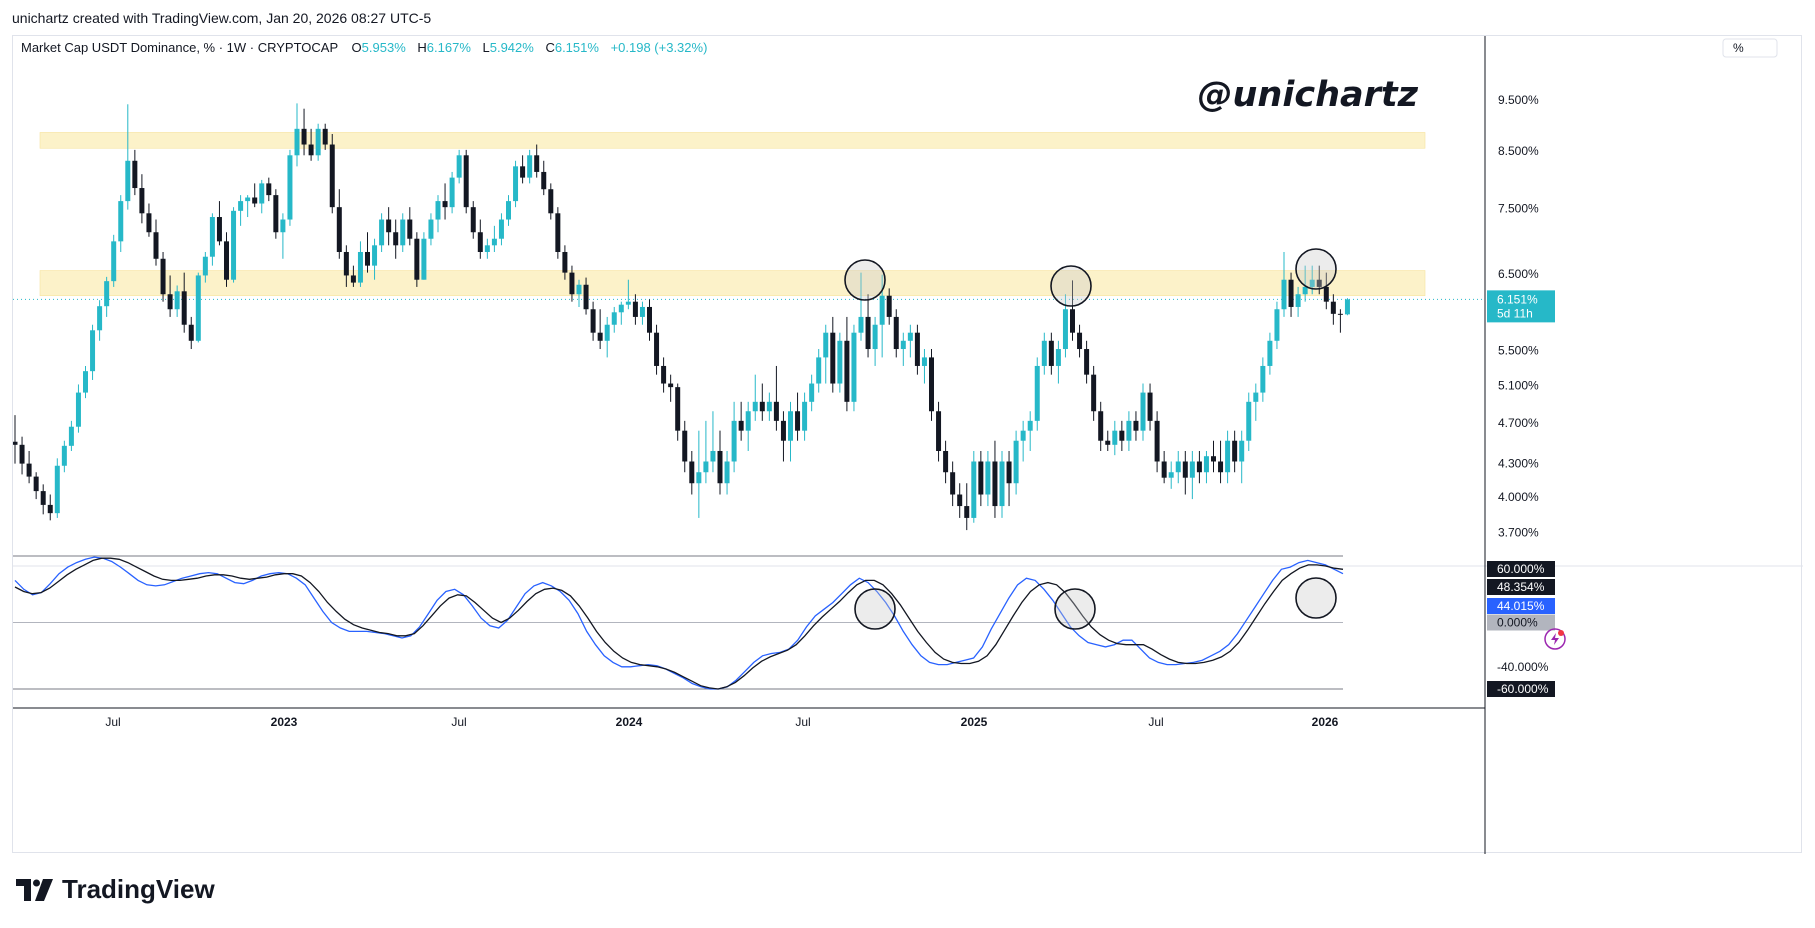 Image resolution: width=1815 pixels, height=928 pixels. Describe the element at coordinates (1555, 639) in the screenshot. I see `lightning-icon` at that location.